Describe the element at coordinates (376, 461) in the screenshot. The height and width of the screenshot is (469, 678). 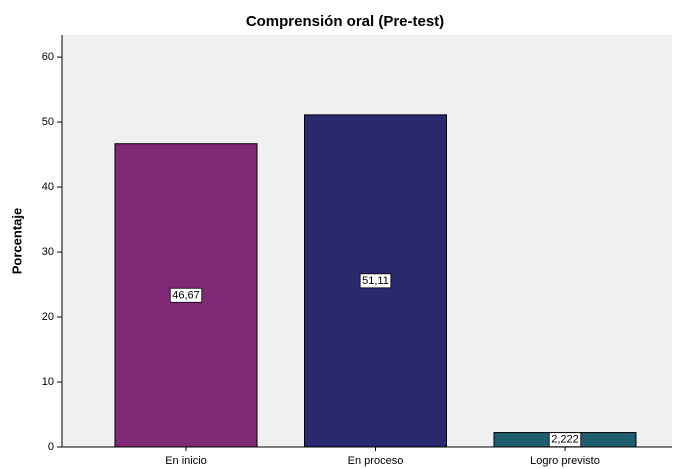
I see `x-tick-label: En proceso` at that location.